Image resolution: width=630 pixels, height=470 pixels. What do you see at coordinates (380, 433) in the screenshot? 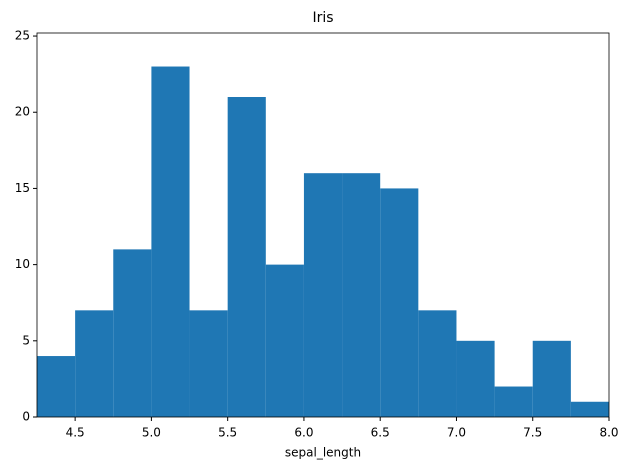
I see `x-tick-label: 6.5` at bounding box center [380, 433].